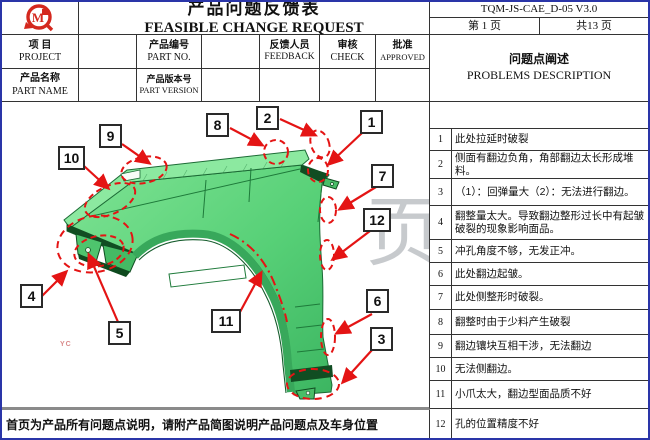  What do you see at coordinates (486, 368) in the screenshot?
I see `row-text: 无法侧翻边。` at bounding box center [486, 368].